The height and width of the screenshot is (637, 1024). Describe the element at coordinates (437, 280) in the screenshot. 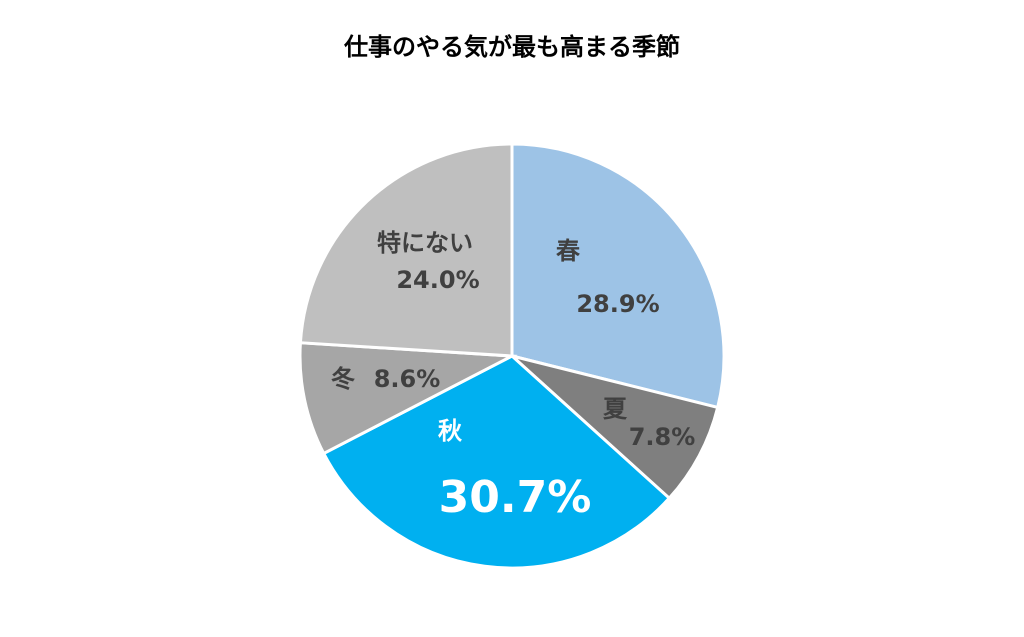

I see `value-label: 24.0%` at that location.